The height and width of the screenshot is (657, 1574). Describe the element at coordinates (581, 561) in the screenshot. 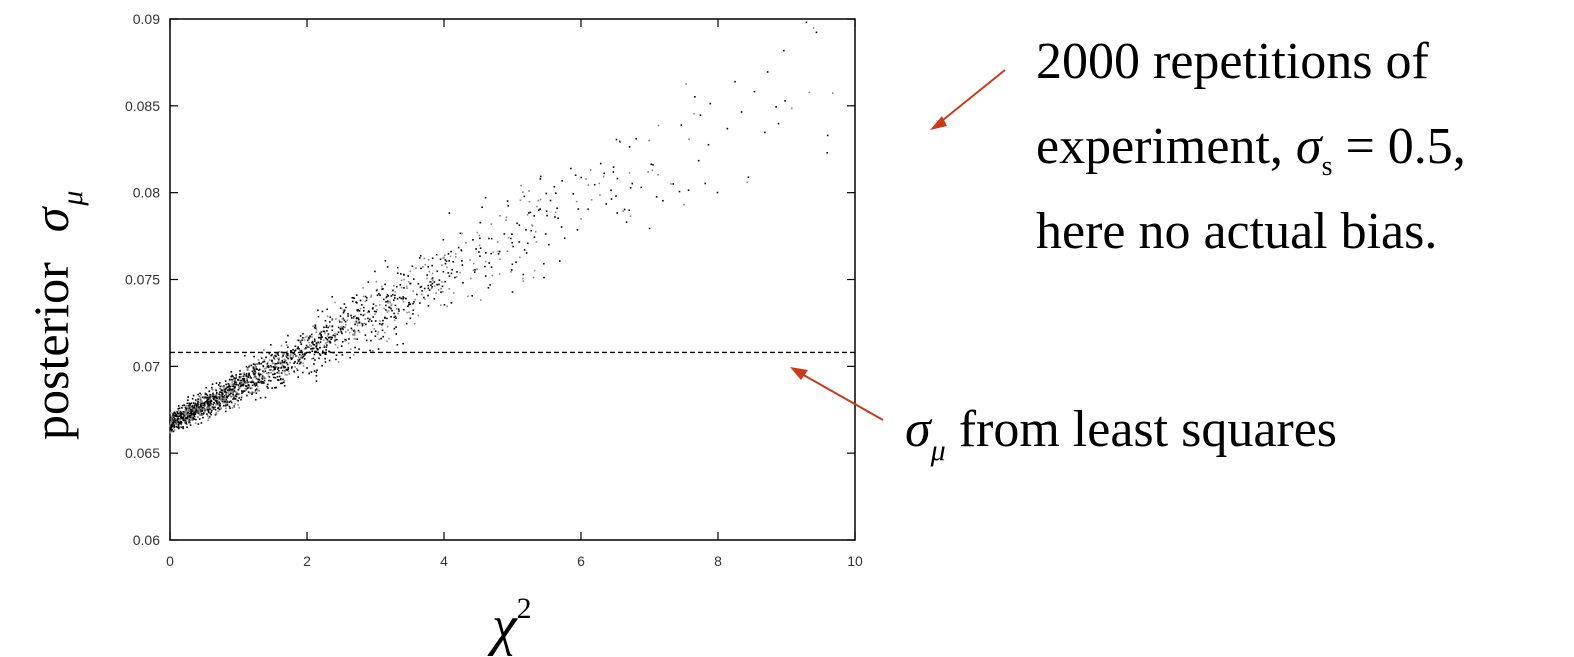

I see `x-tick-label: 6` at that location.